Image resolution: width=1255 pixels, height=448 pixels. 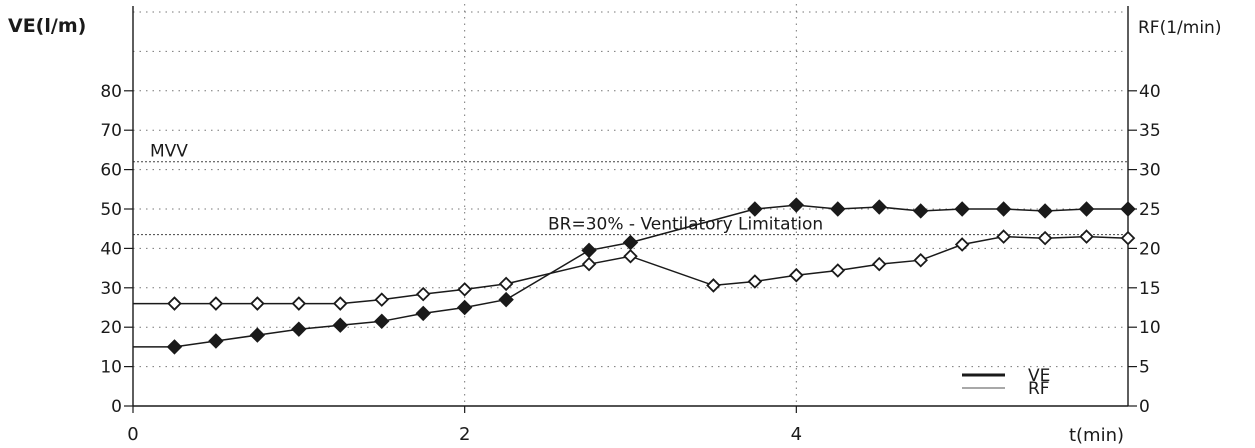 I want to click on right-axis-label: RF(1/min), so click(x=1179, y=28).